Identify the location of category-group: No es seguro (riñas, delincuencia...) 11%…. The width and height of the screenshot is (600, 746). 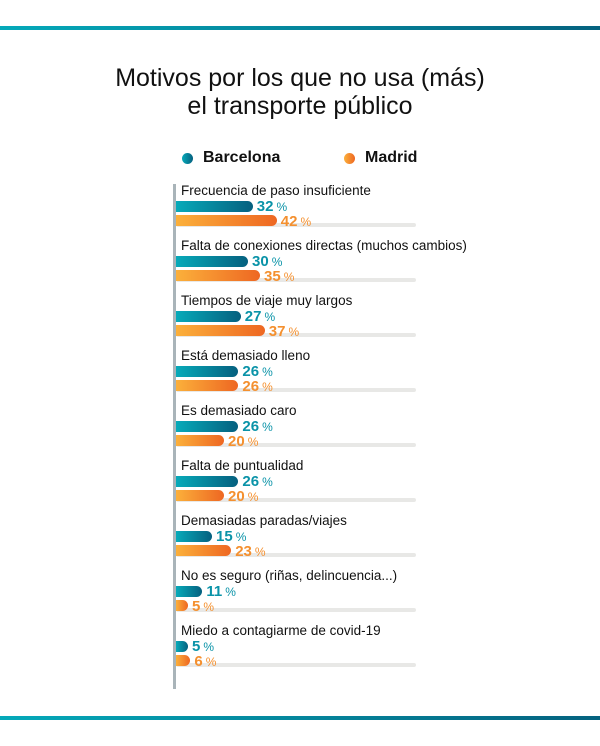
(386, 595).